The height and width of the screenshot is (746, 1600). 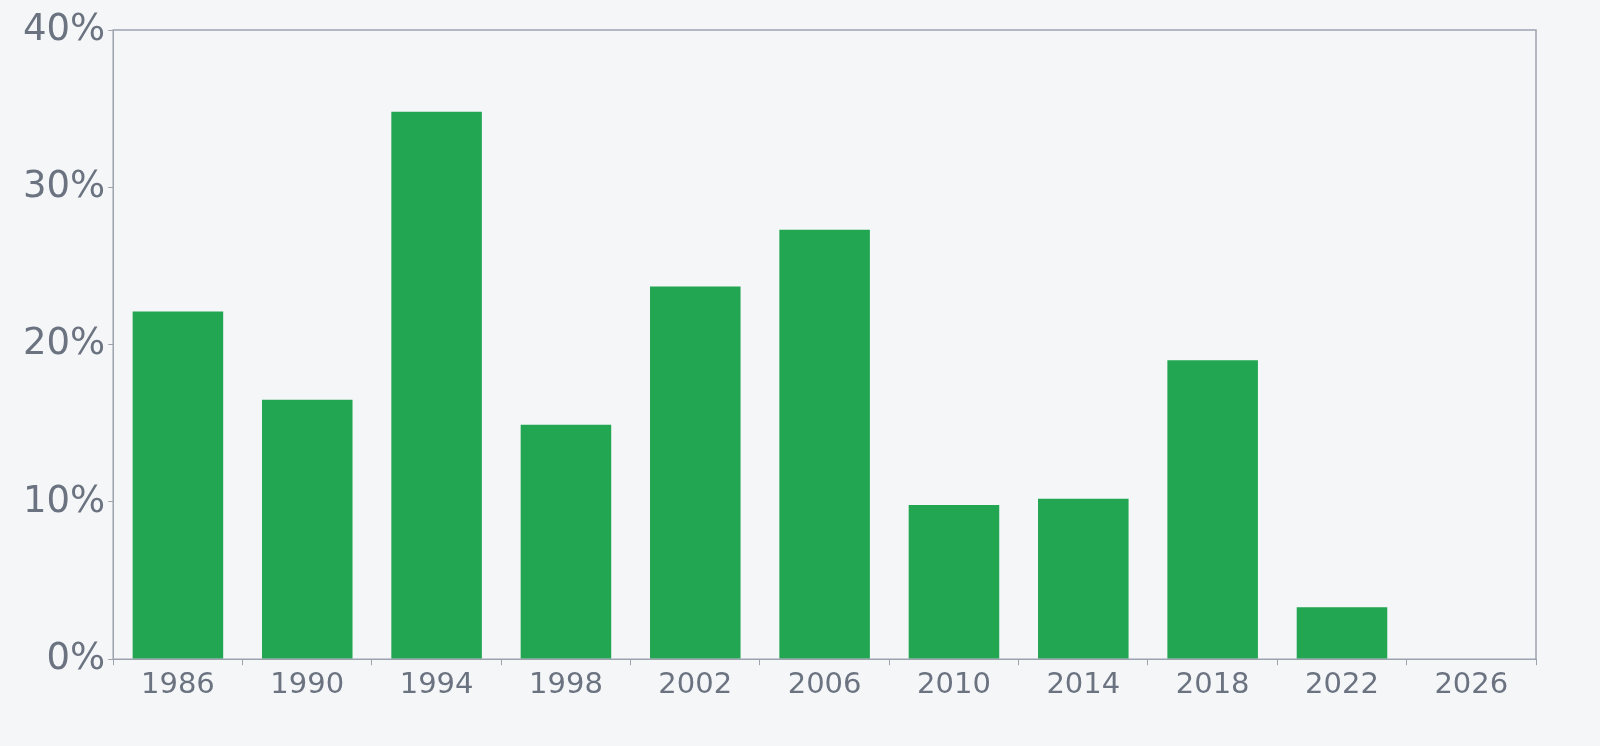 What do you see at coordinates (307, 683) in the screenshot?
I see `x-tick-label: 1990` at bounding box center [307, 683].